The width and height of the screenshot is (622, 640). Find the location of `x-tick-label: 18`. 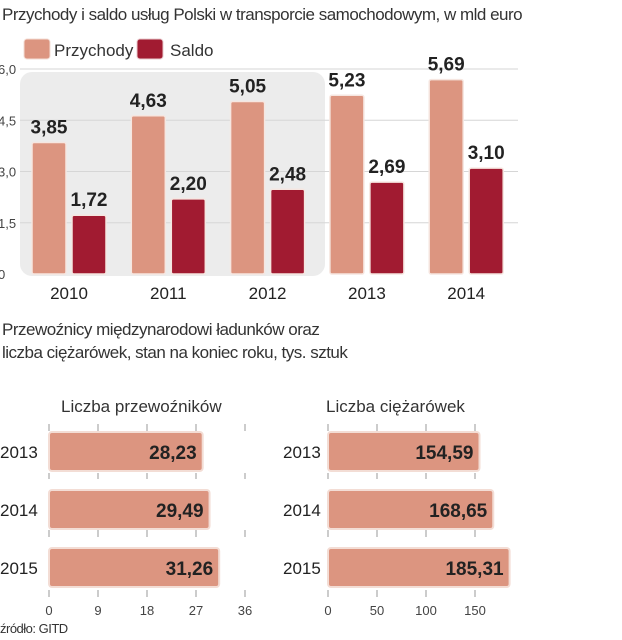

x-tick-label: 18 is located at coordinates (147, 610).